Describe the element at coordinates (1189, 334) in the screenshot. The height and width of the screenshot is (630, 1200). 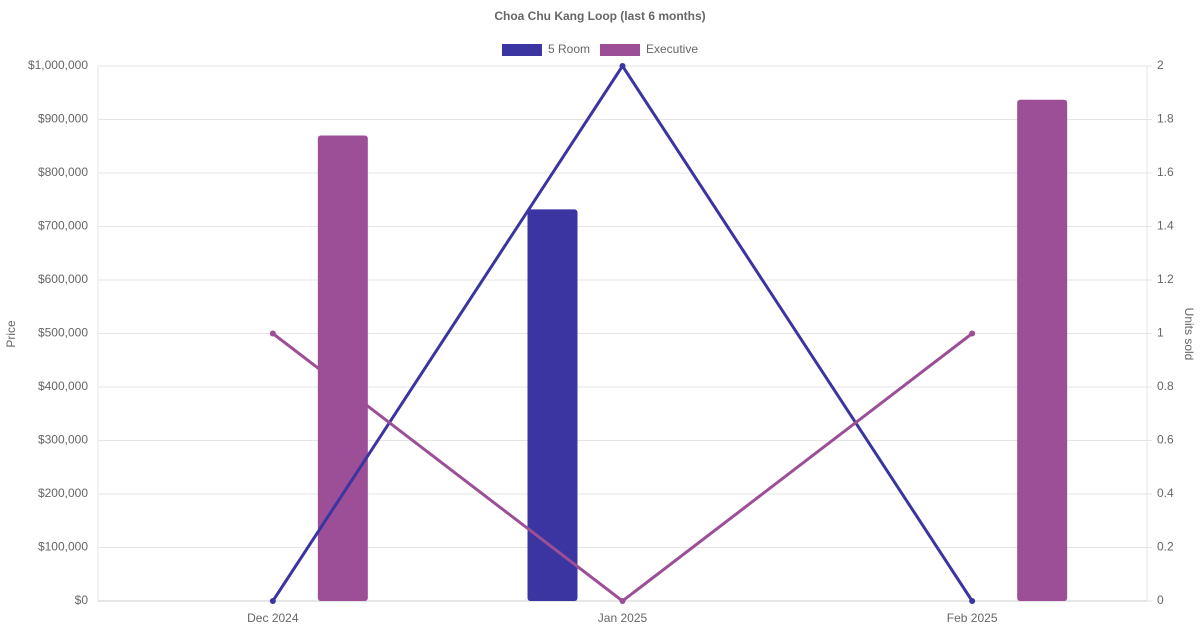
I see `y2-axis-label: Units sold` at that location.